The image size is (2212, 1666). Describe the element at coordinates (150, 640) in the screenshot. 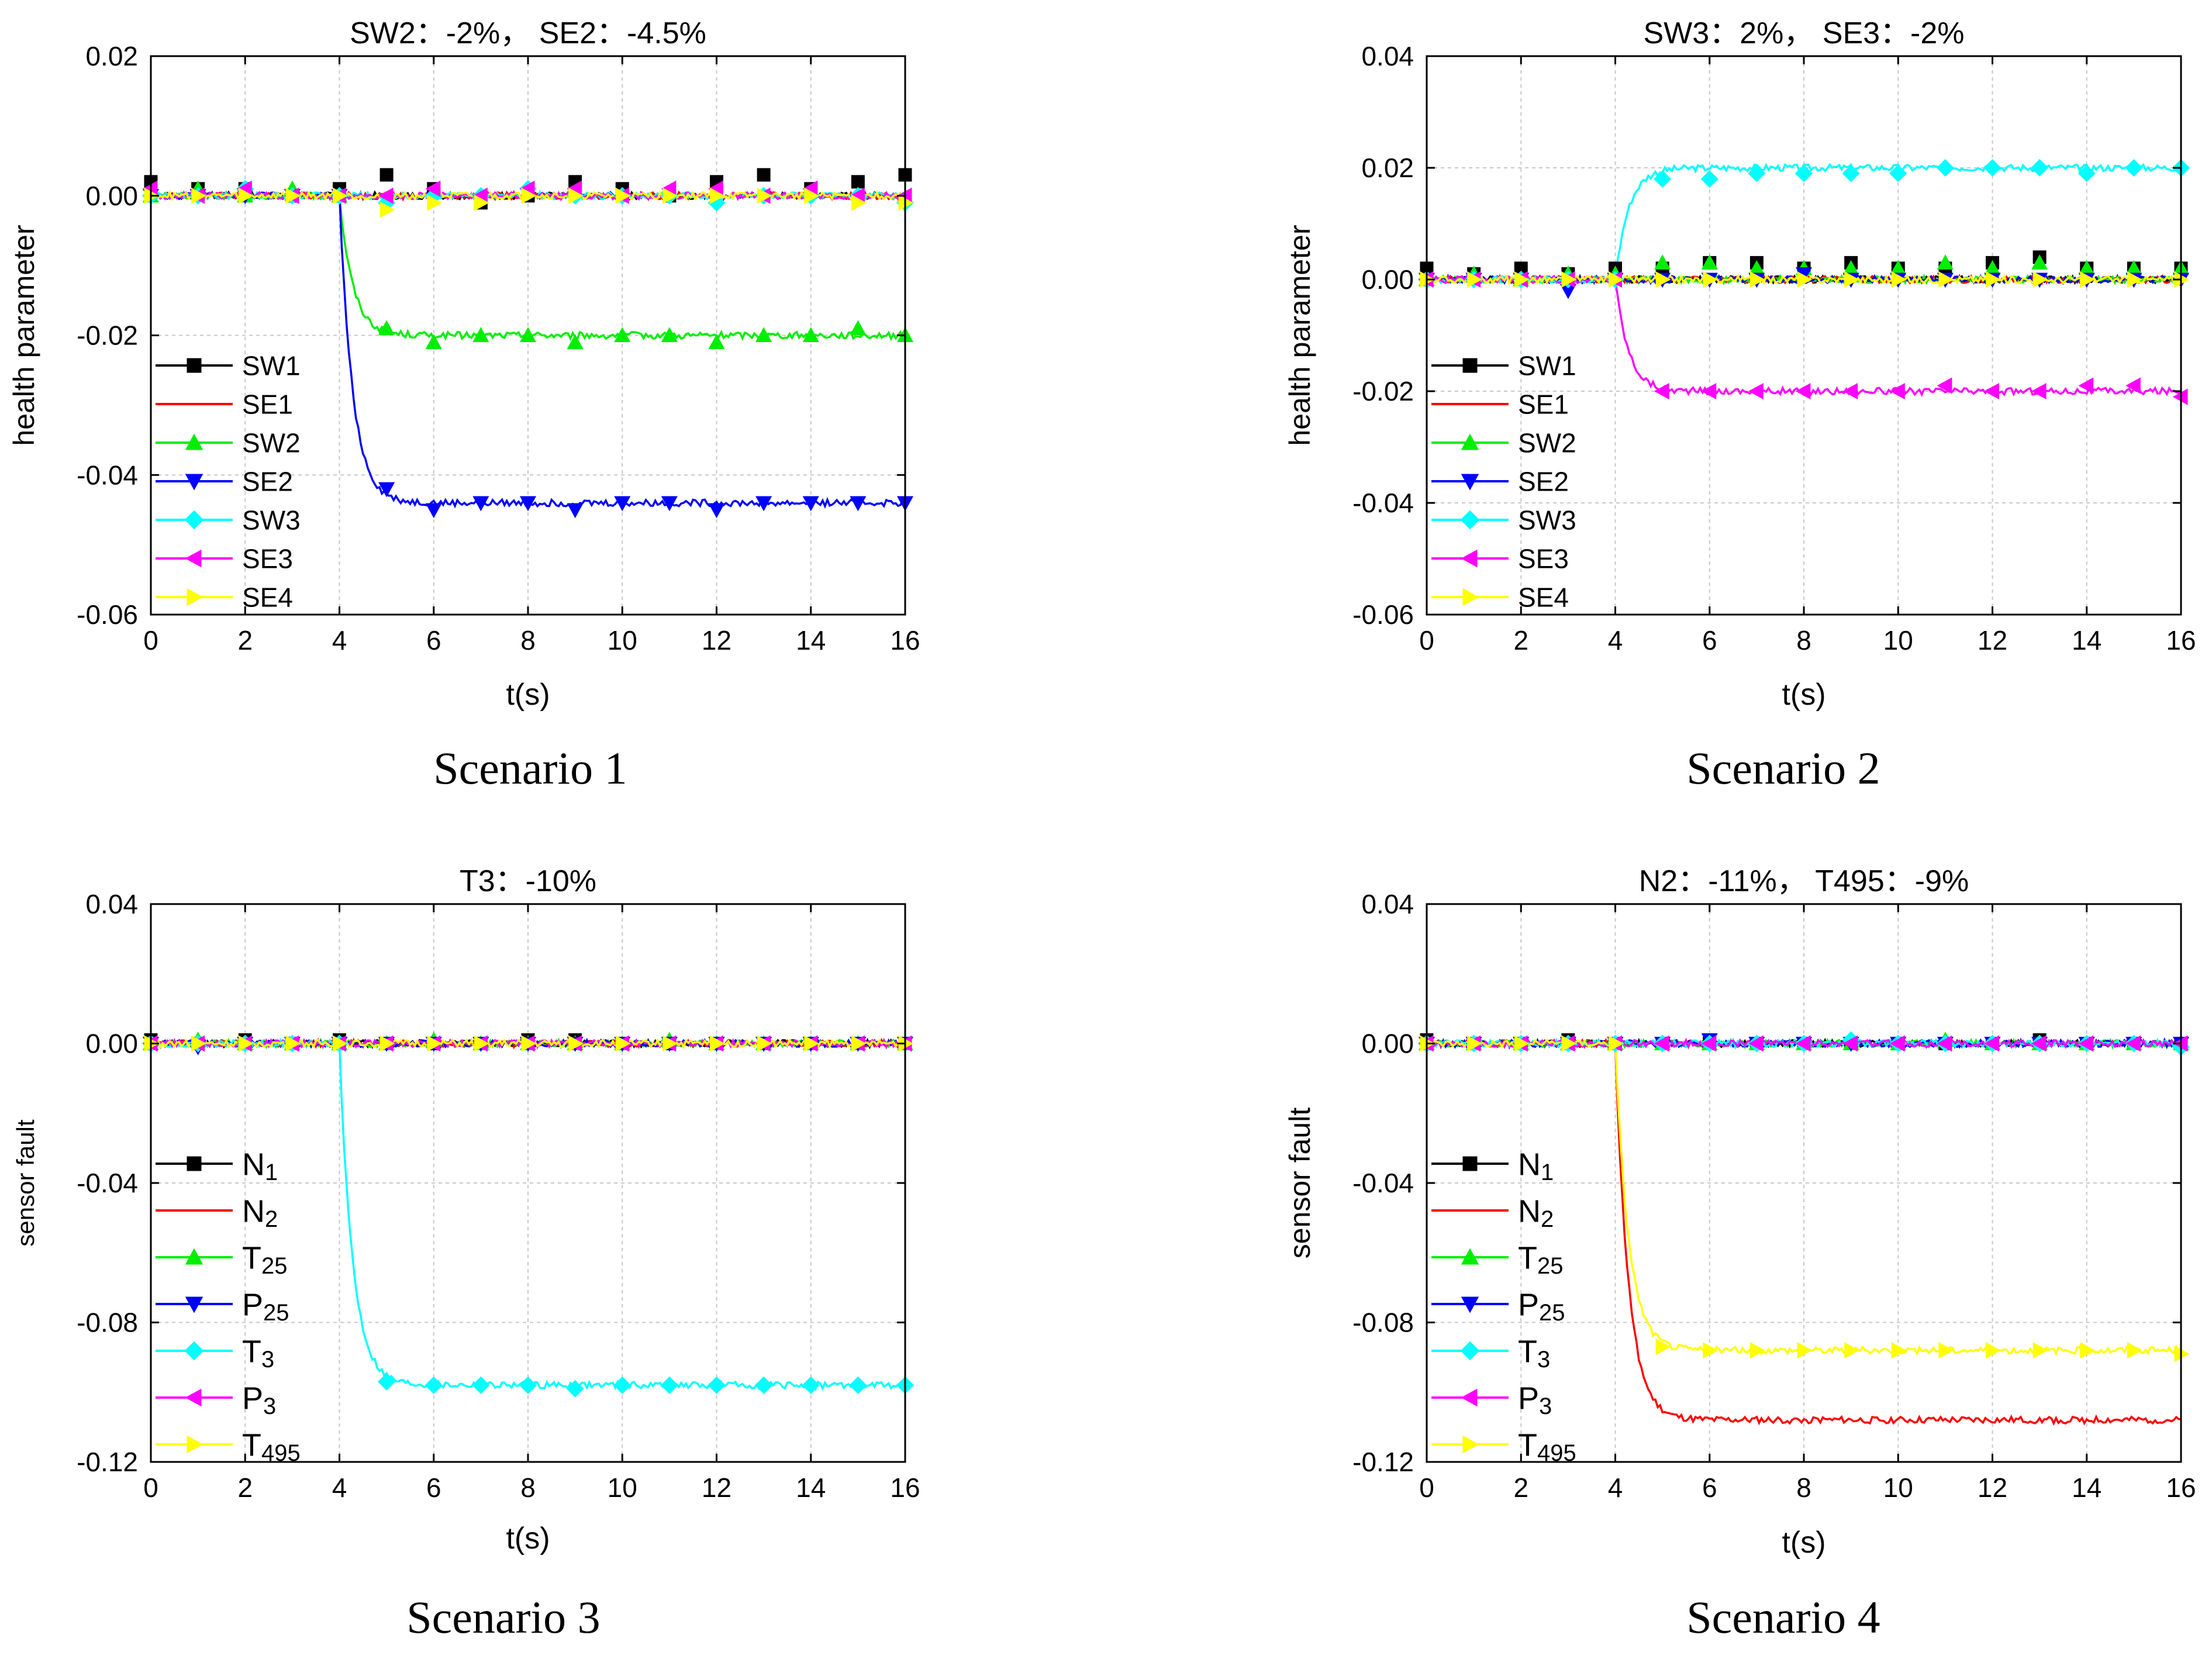

I see `x-tick-label: 0` at that location.